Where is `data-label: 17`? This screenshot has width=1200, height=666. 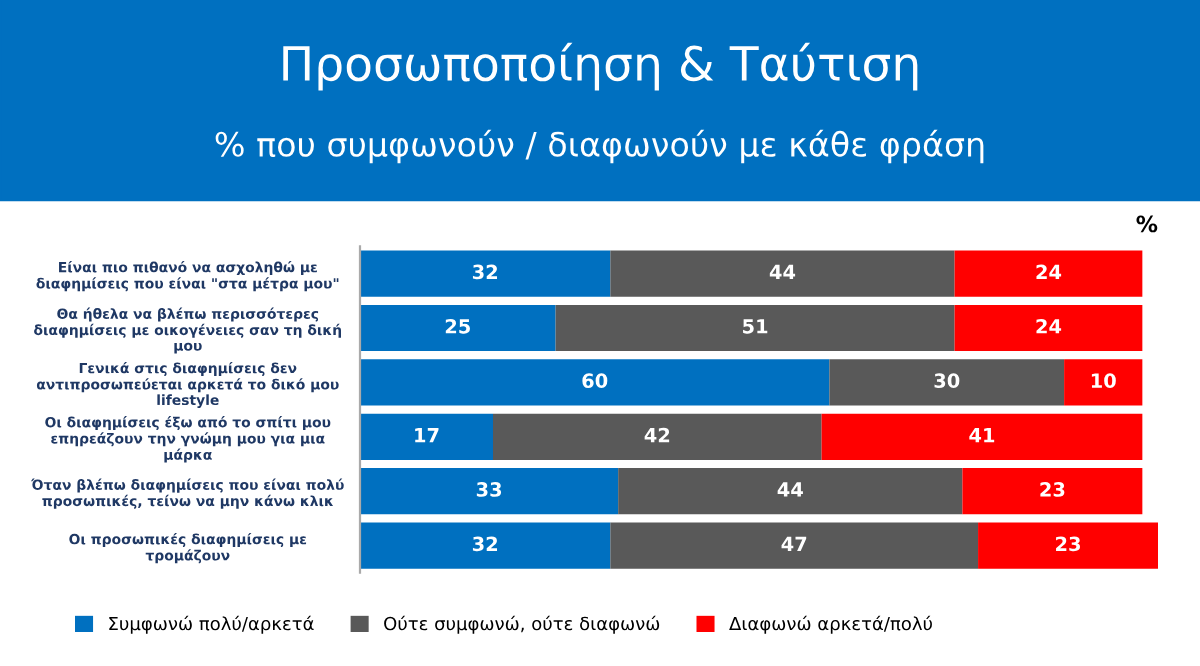
data-label: 17 is located at coordinates (427, 435).